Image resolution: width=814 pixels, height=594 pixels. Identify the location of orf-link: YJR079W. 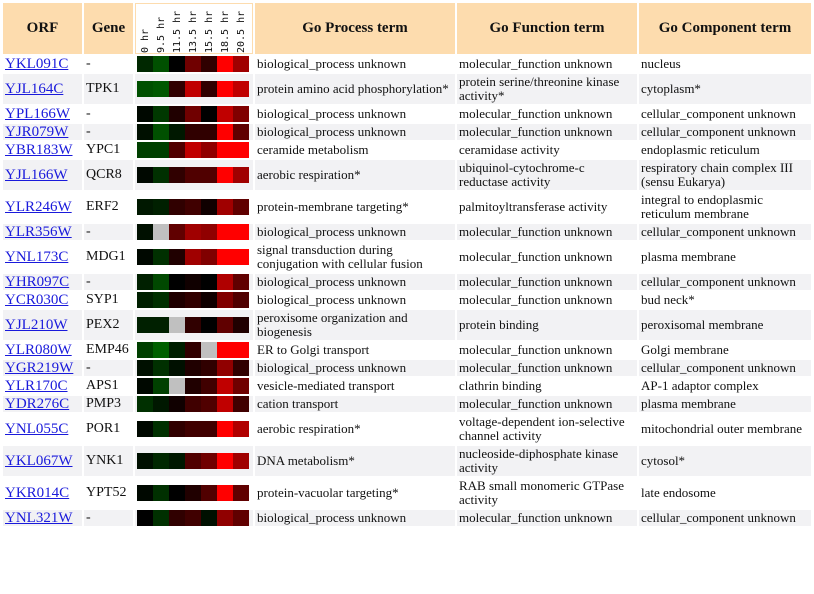
(37, 132).